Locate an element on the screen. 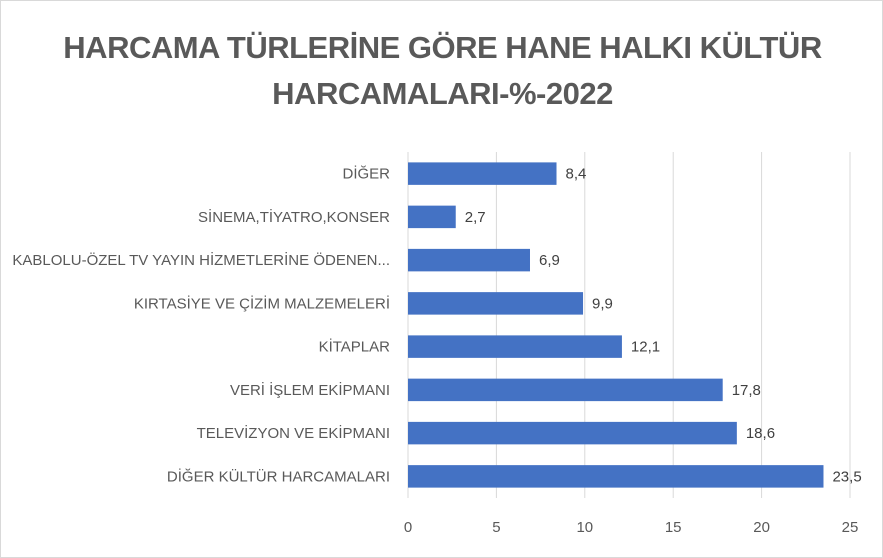 Image resolution: width=883 pixels, height=558 pixels. x-tick-label: 5 is located at coordinates (496, 527).